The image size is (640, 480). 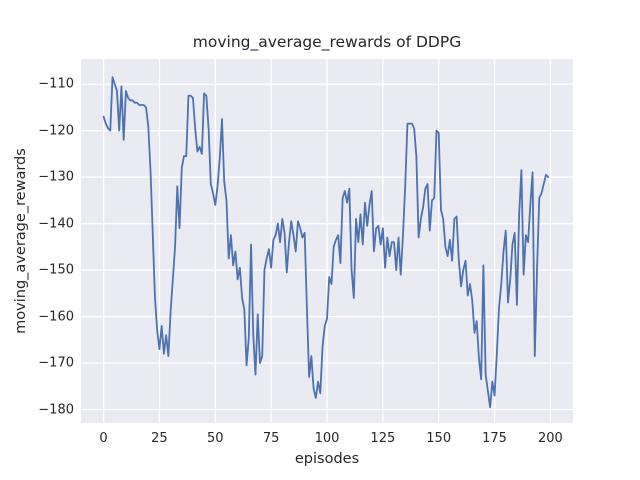 What do you see at coordinates (56, 84) in the screenshot?
I see `y-tick-label: −110` at bounding box center [56, 84].